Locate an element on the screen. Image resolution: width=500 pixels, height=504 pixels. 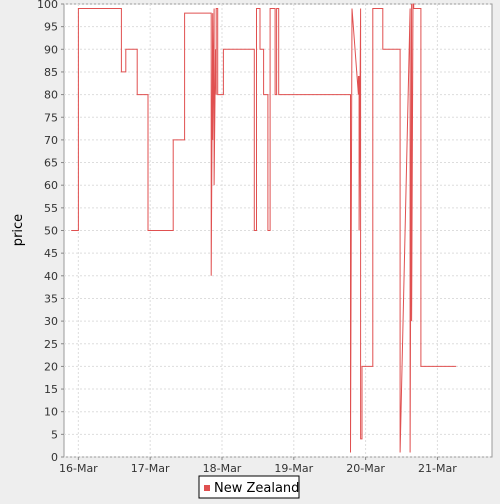
x-tick-label: 21-Mar is located at coordinates (437, 468).